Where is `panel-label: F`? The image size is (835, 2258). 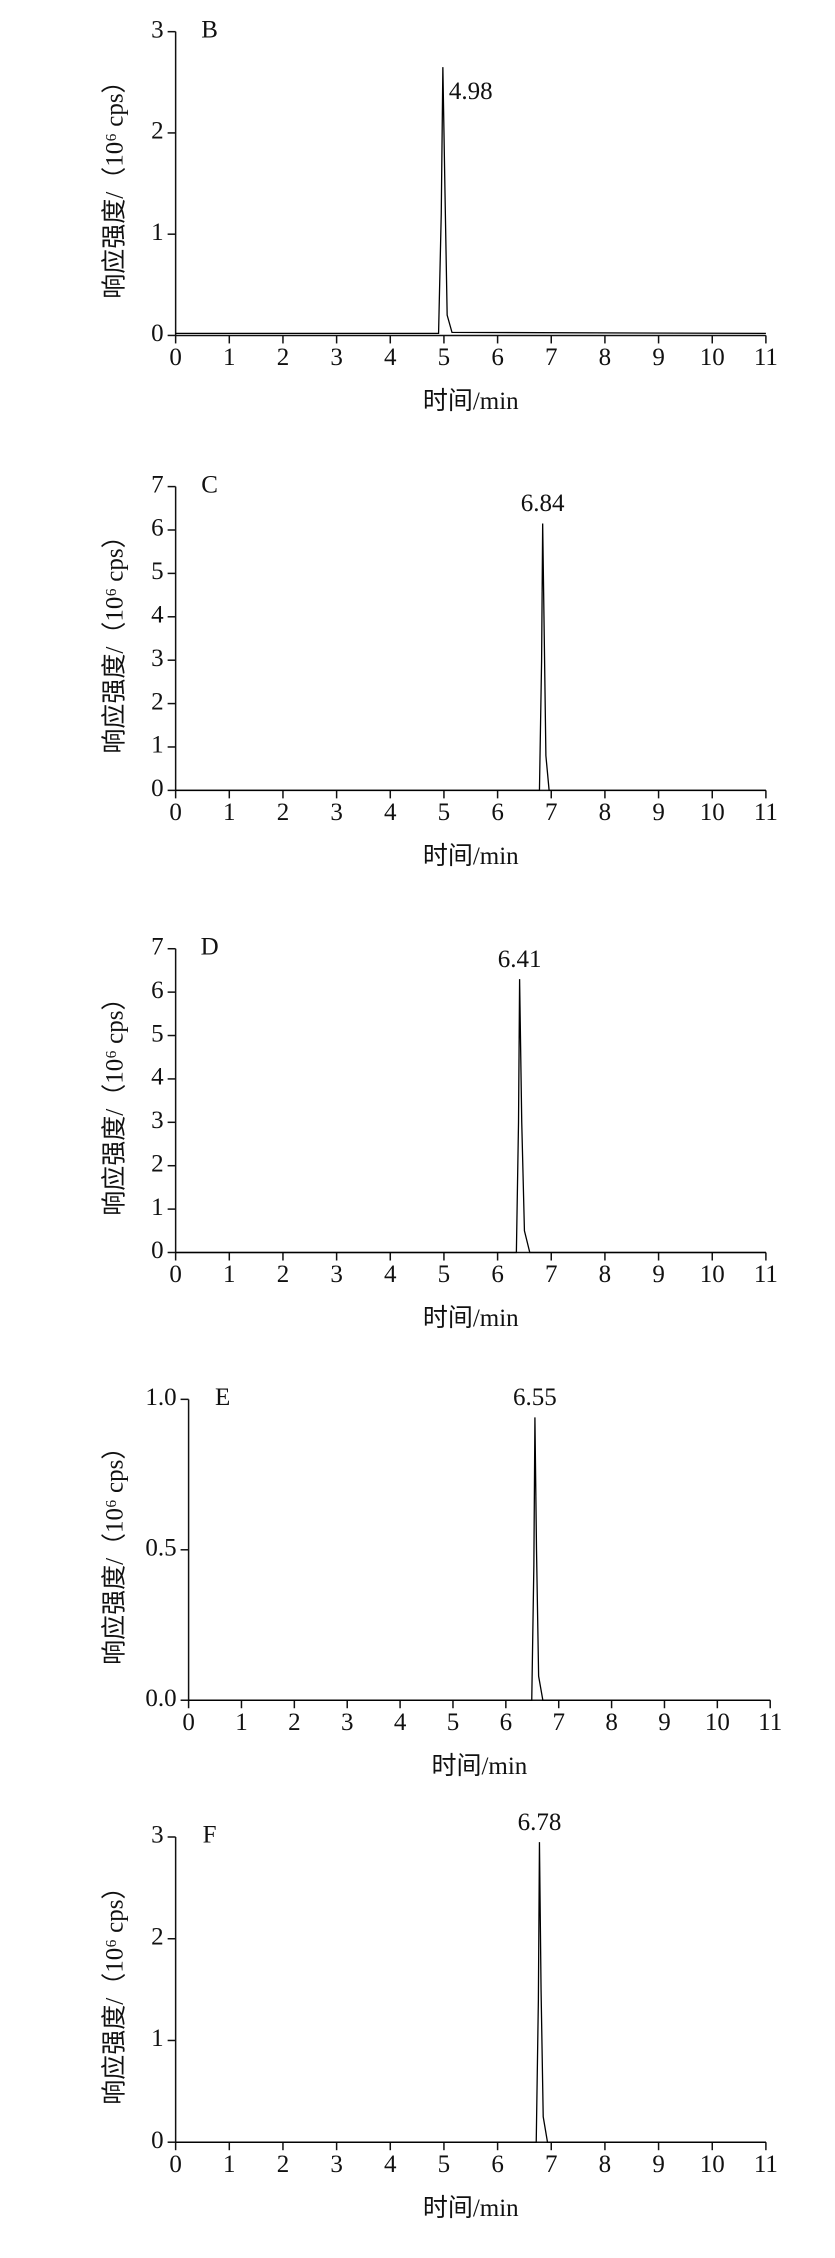 panel-label: F is located at coordinates (210, 1835).